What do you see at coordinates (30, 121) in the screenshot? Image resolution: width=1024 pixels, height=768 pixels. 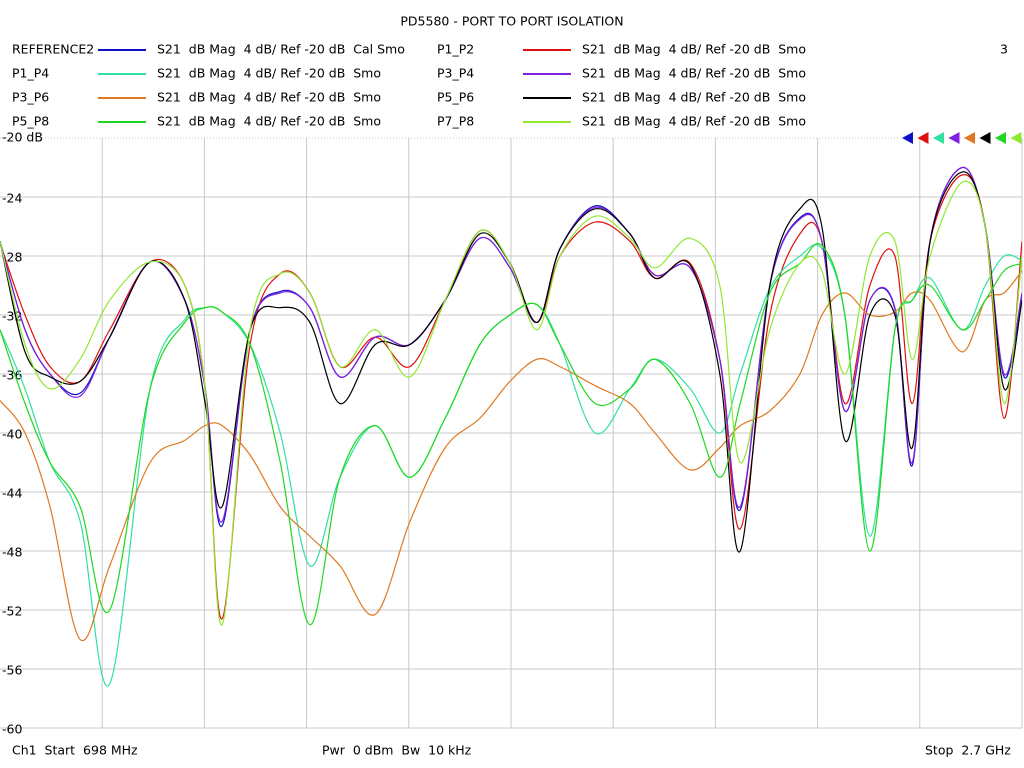 I see `legend-name: P5_P8` at bounding box center [30, 121].